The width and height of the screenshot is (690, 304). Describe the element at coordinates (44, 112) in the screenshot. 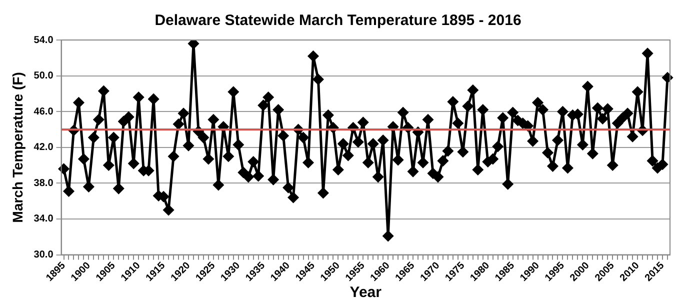

I see `y-tick-label: 46.0` at that location.